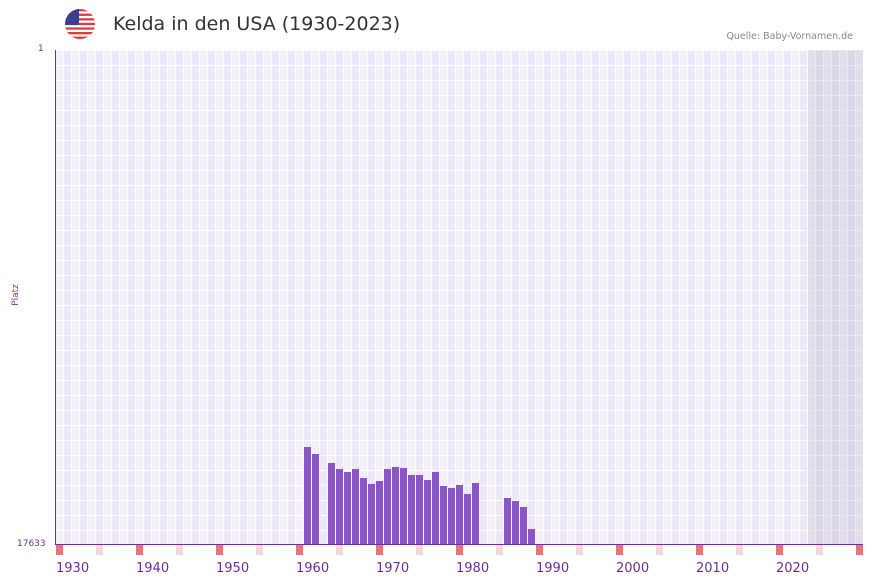 This screenshot has width=873, height=587. Describe the element at coordinates (371, 514) in the screenshot. I see `bar-1969` at that location.